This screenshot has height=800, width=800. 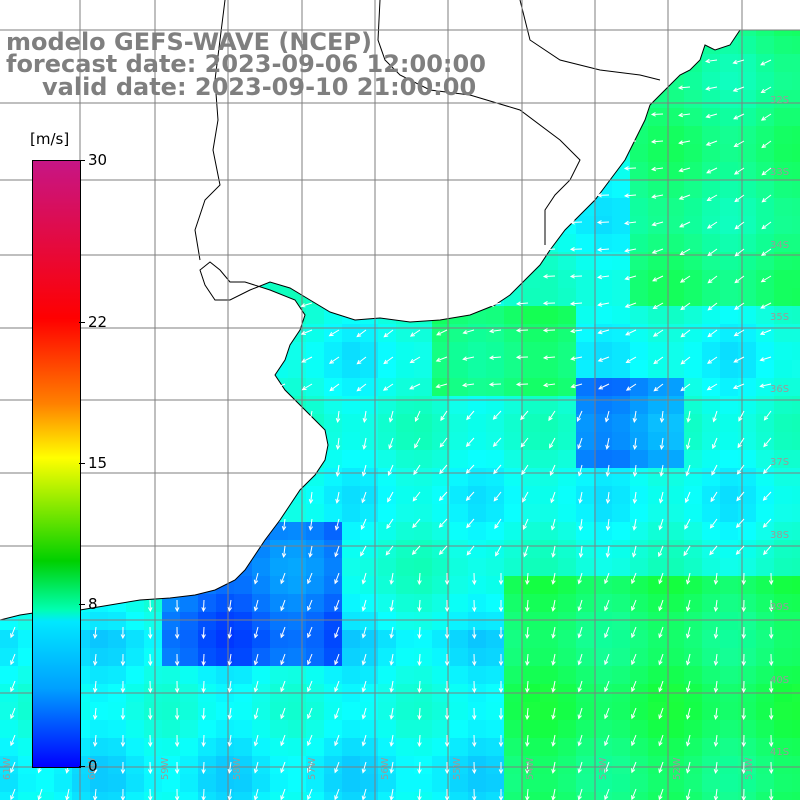 What do you see at coordinates (82, 605) in the screenshot?
I see `colorbar-tick-mark` at bounding box center [82, 605].